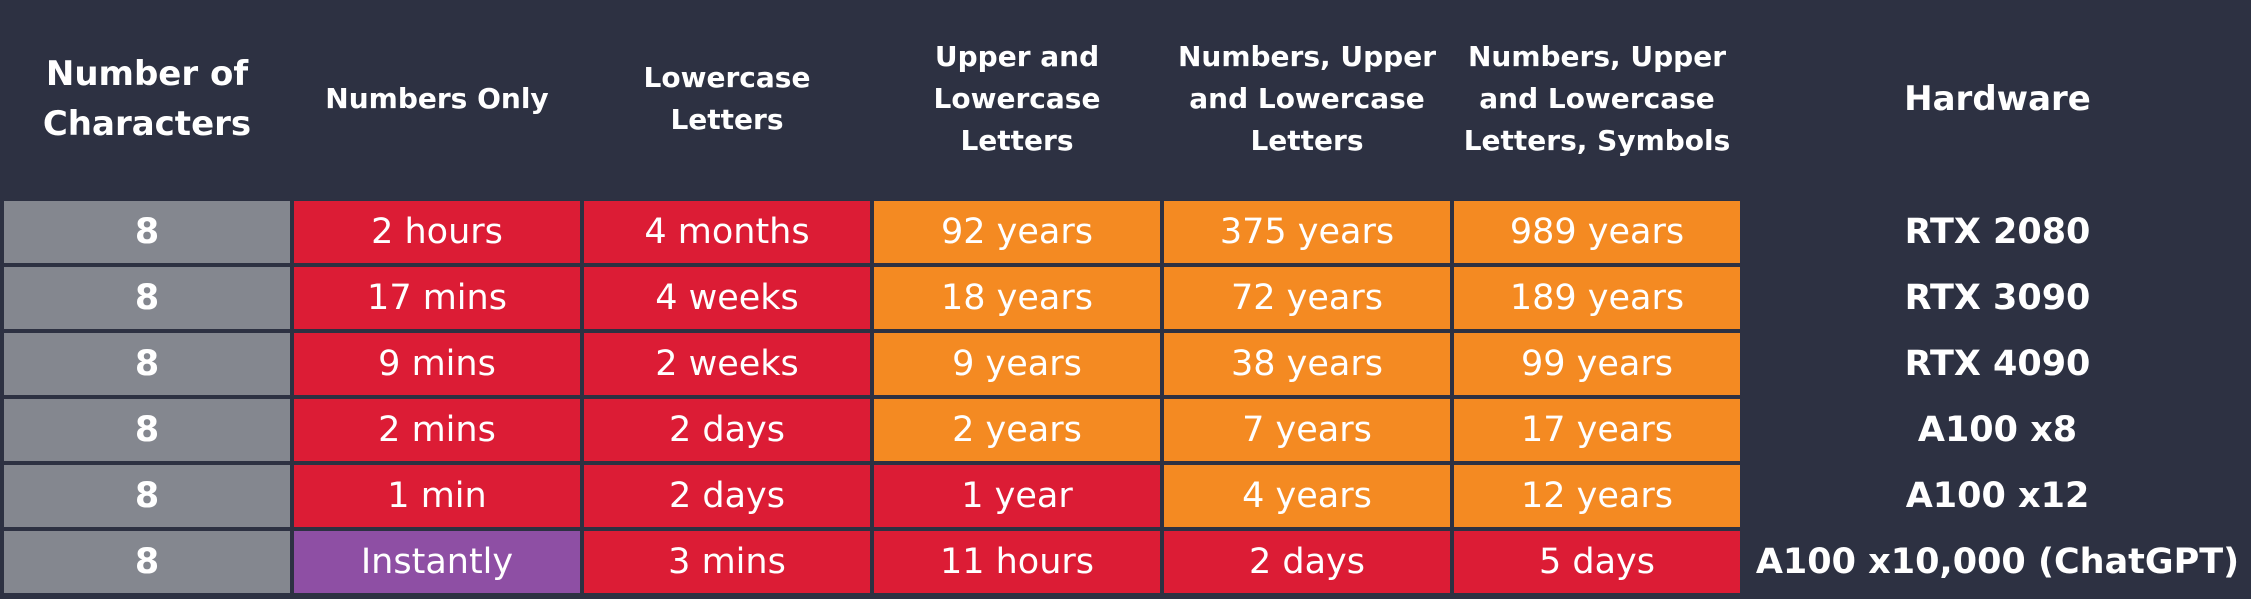  I want to click on crack-time: 4 months, so click(727, 232).